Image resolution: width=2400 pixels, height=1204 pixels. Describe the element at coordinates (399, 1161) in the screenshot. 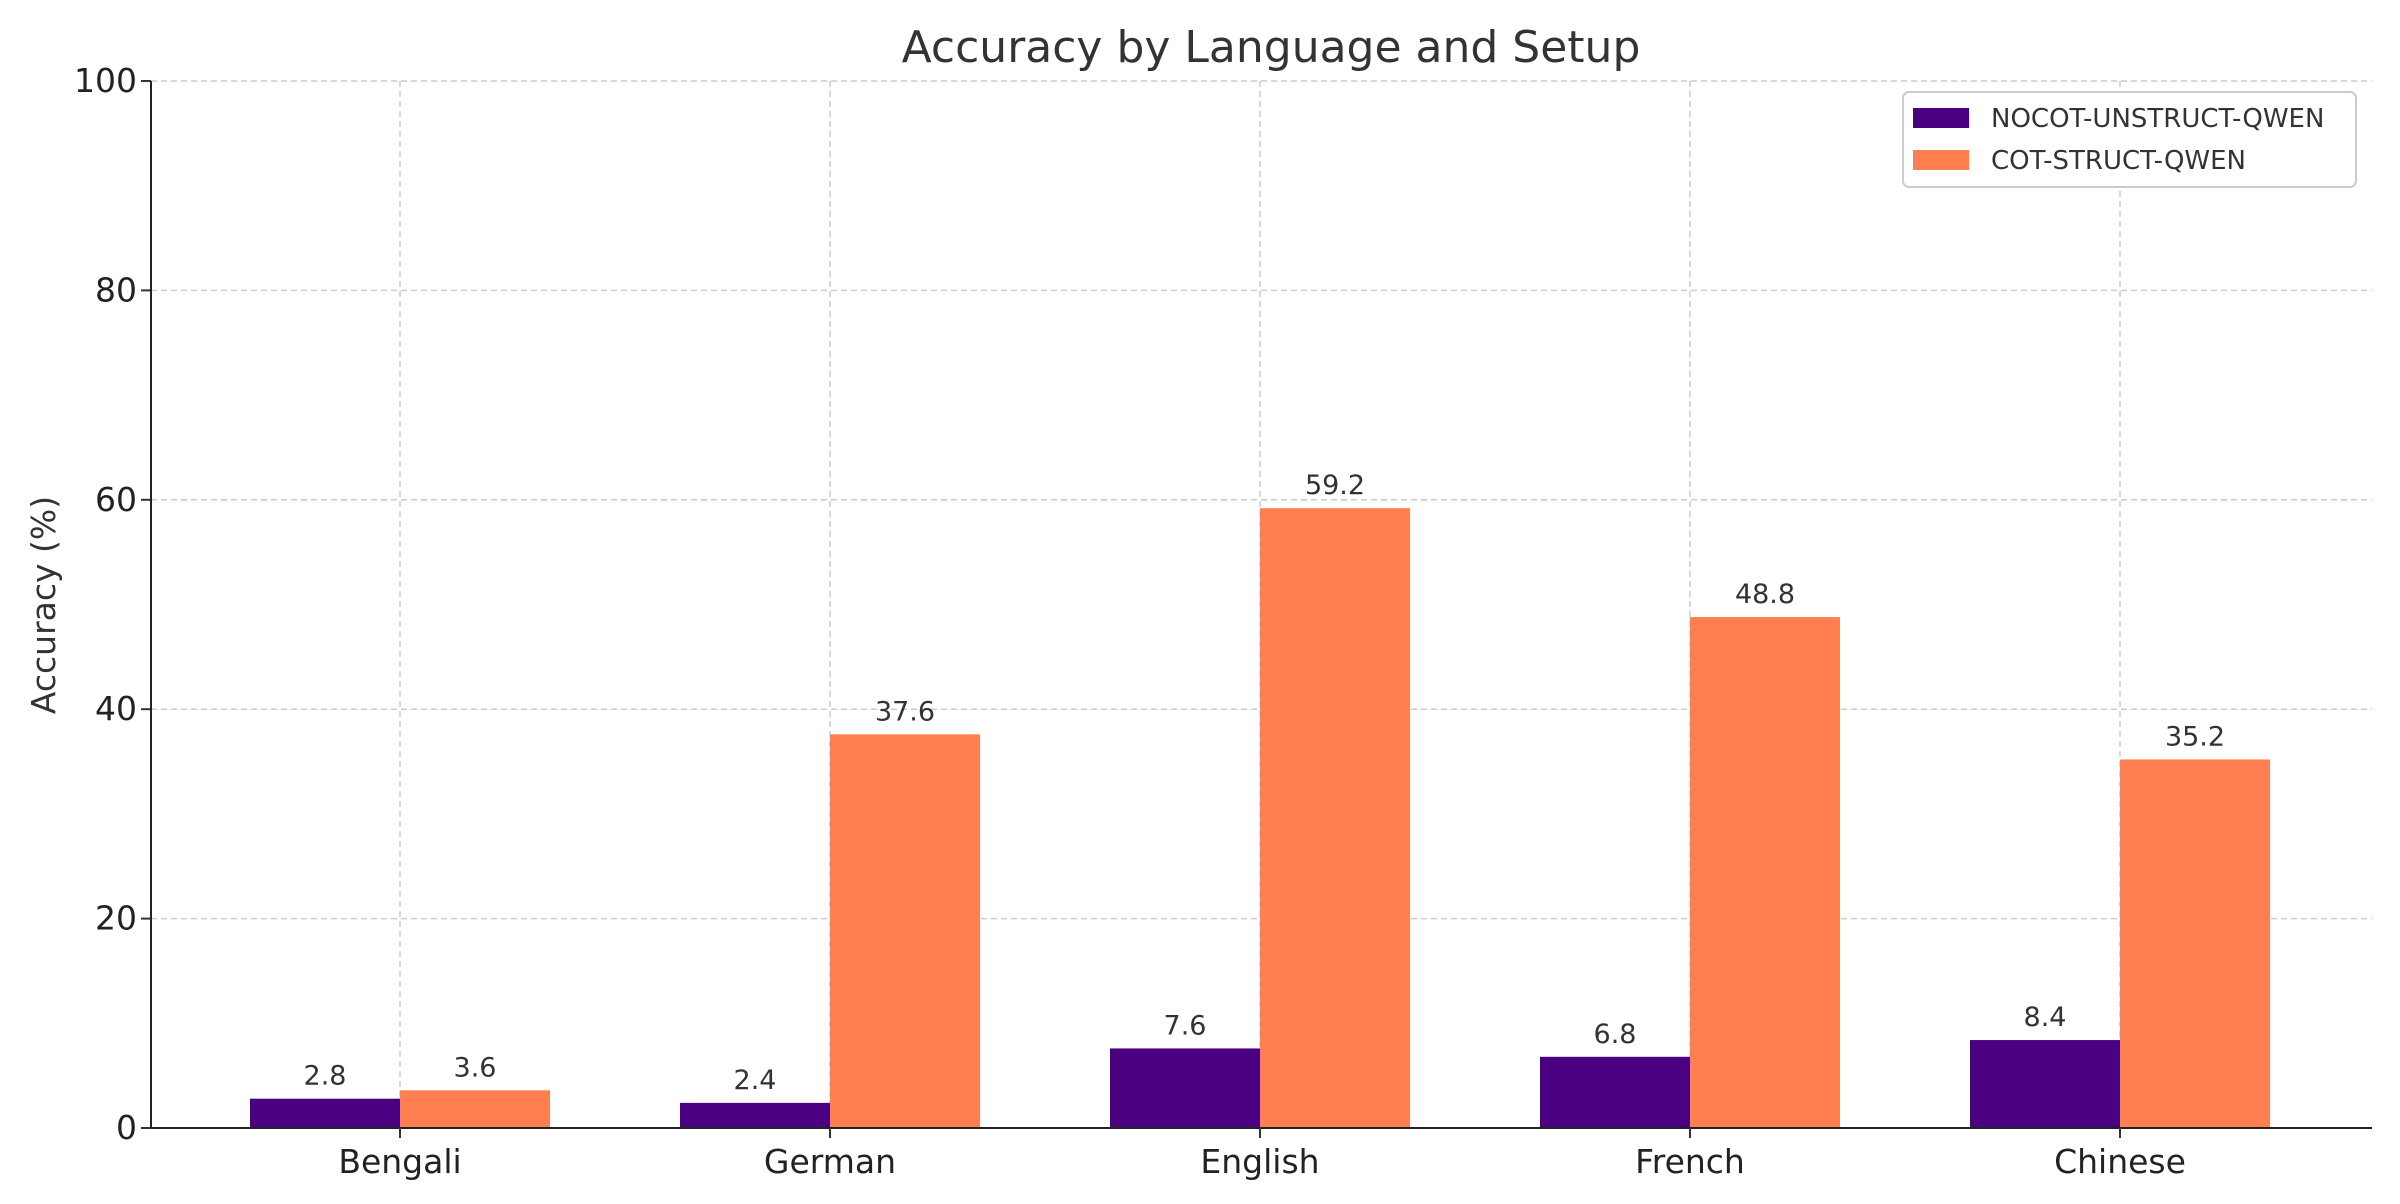

I see `x-tick-label: Bengali` at that location.